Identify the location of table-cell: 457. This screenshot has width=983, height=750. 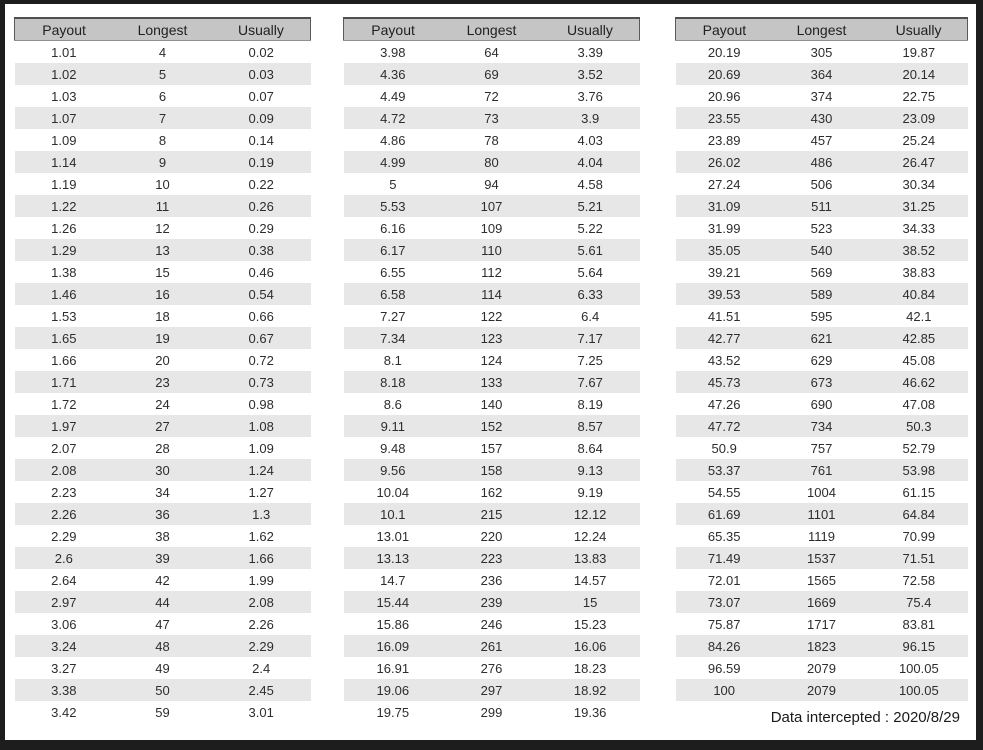
(821, 140).